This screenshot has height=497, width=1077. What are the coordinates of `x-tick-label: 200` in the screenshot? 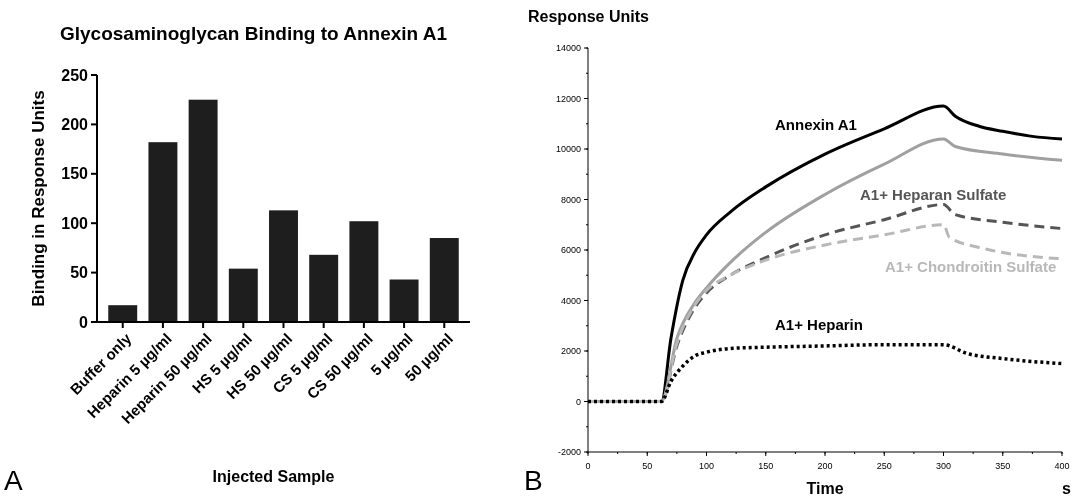 It's located at (825, 466).